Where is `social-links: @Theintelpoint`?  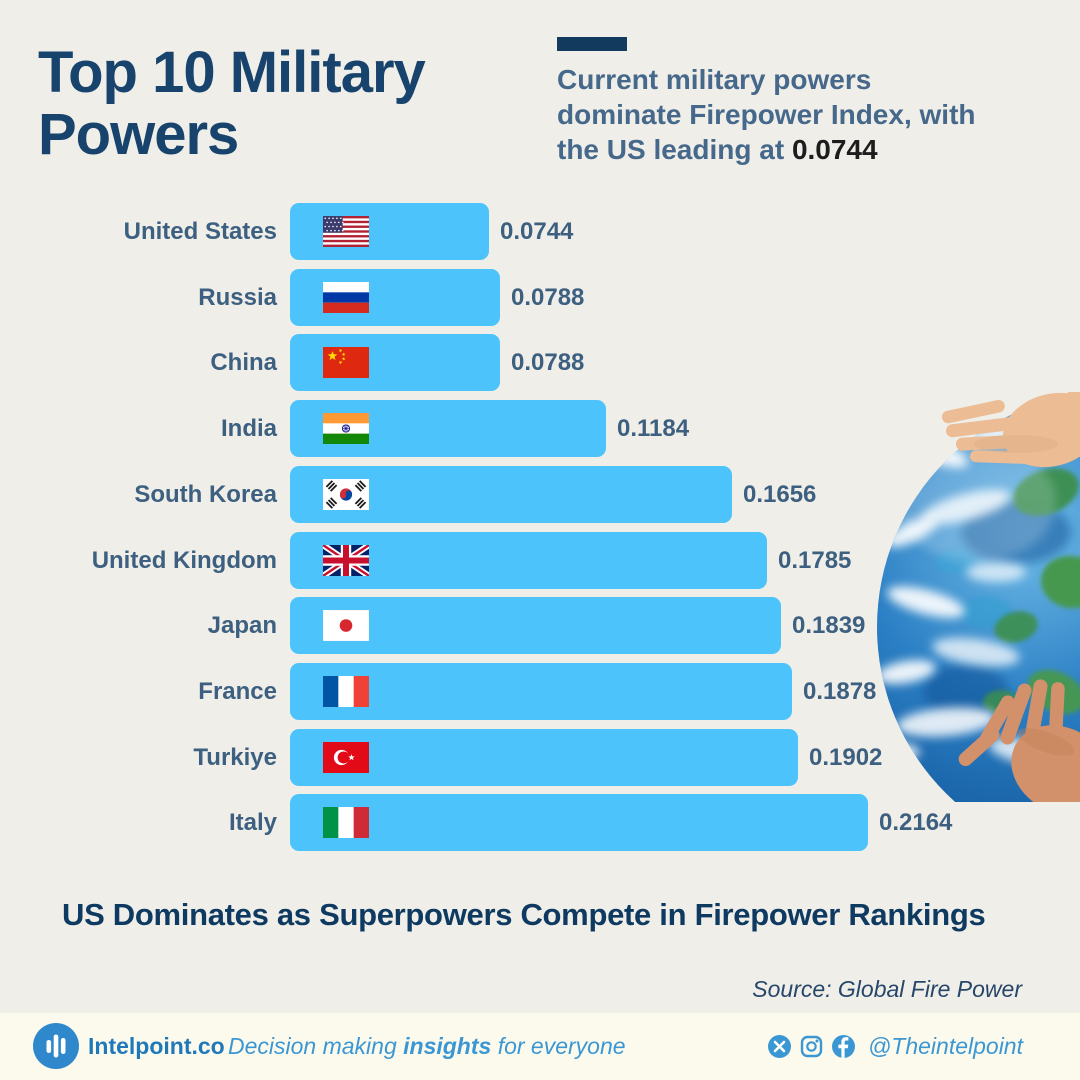 social-links: @Theintelpoint is located at coordinates (895, 1046).